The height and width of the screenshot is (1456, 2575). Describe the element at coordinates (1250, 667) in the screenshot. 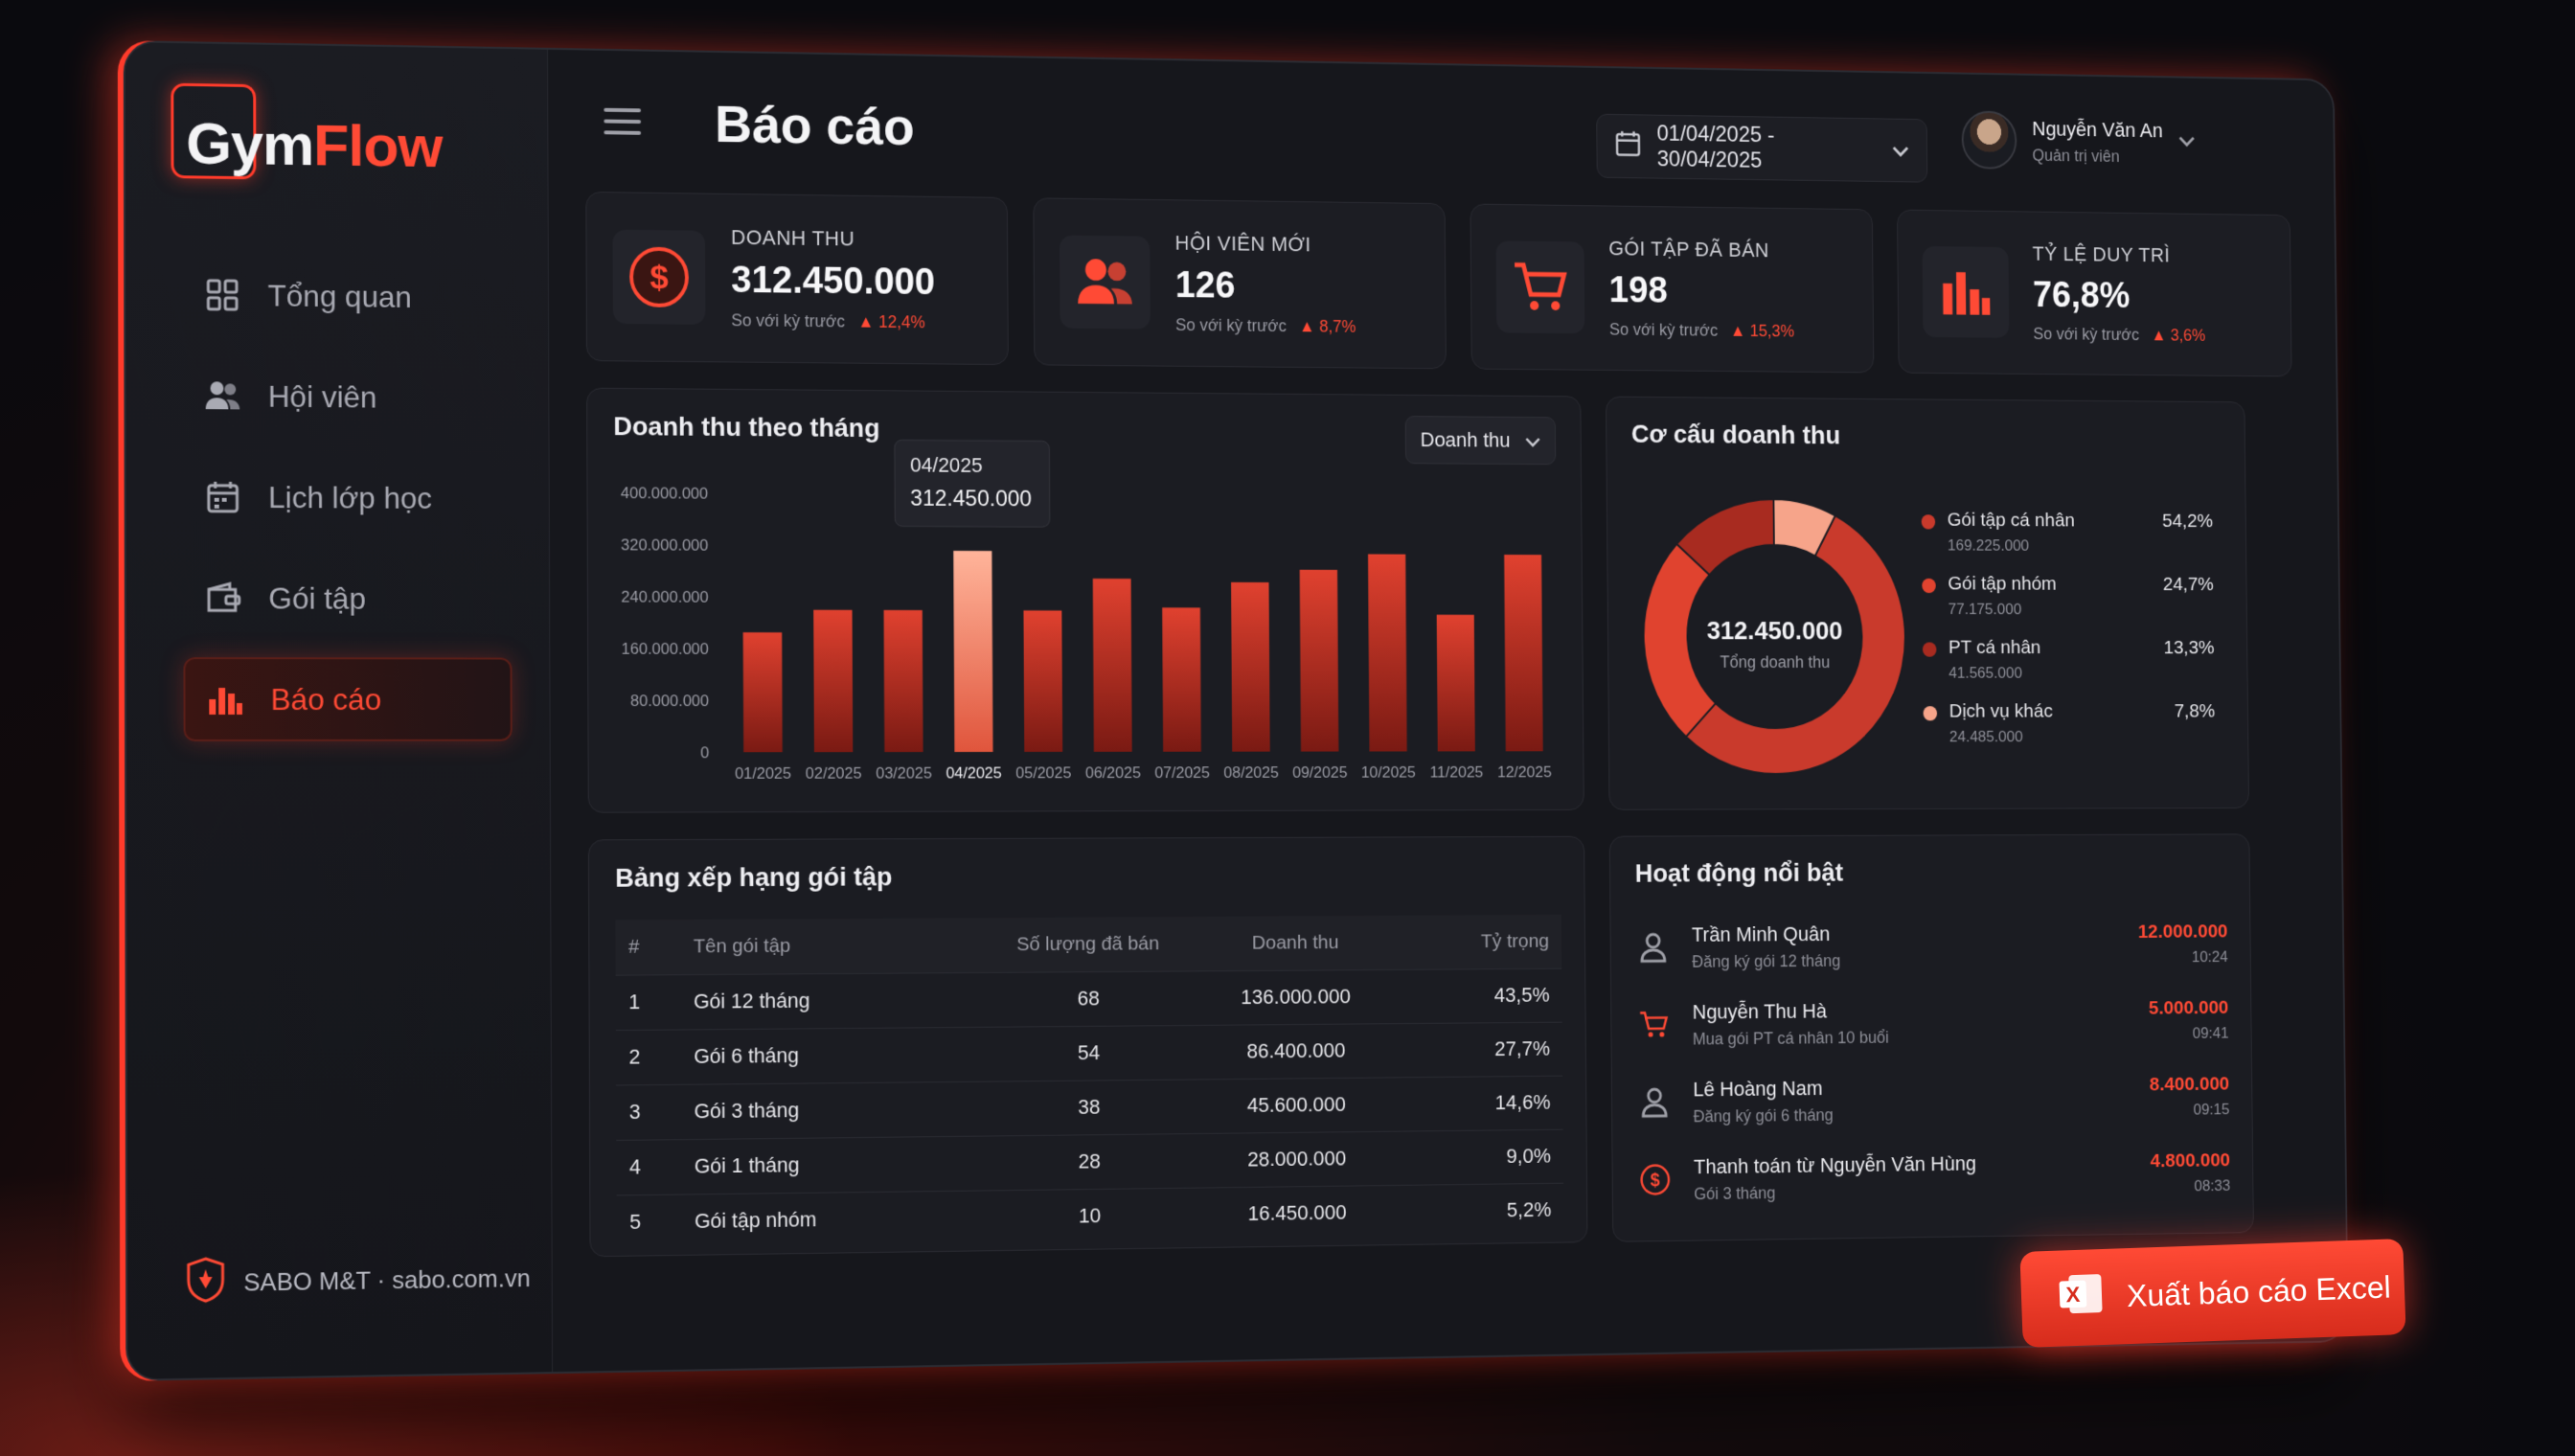

I see `bar-08-2025` at that location.